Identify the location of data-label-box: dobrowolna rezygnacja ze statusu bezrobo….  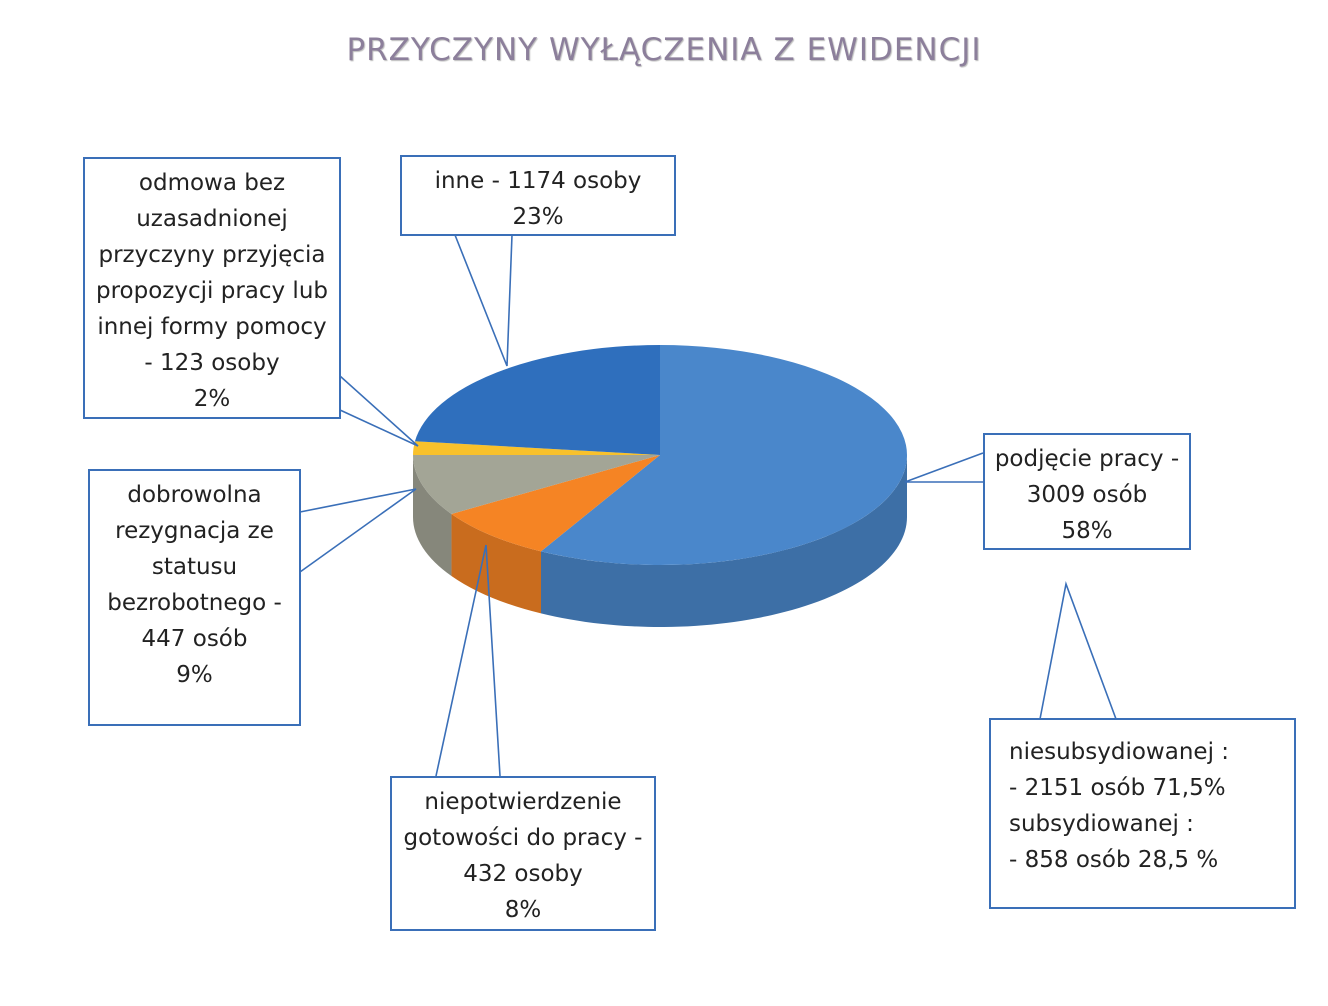
(194, 597).